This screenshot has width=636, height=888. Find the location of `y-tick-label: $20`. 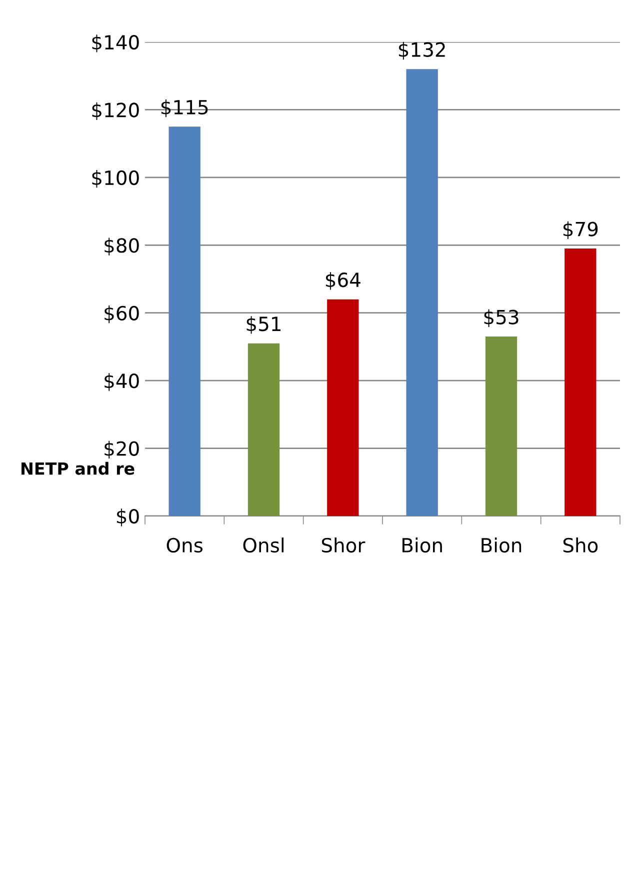

y-tick-label: $20 is located at coordinates (121, 449).